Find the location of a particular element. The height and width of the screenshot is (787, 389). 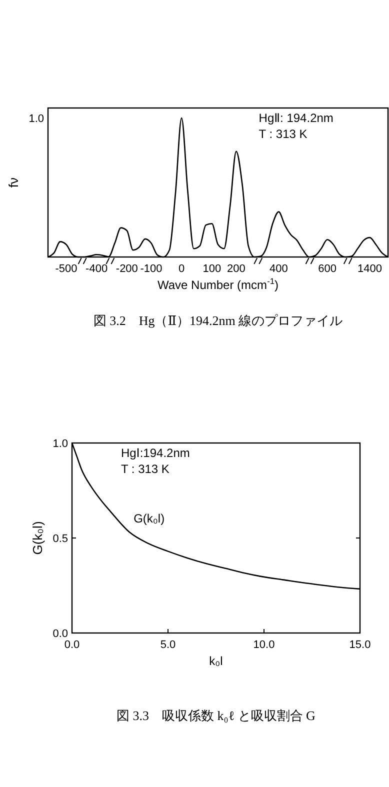

text: 1.0 is located at coordinates (36, 119).